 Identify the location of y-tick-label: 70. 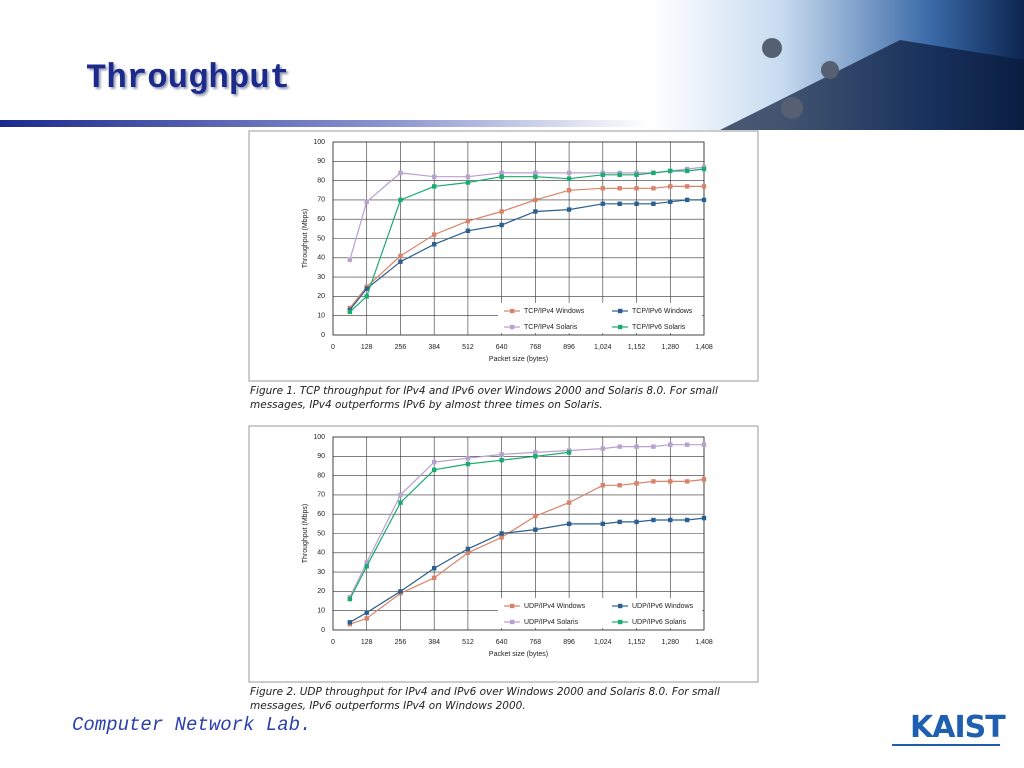
(321, 200).